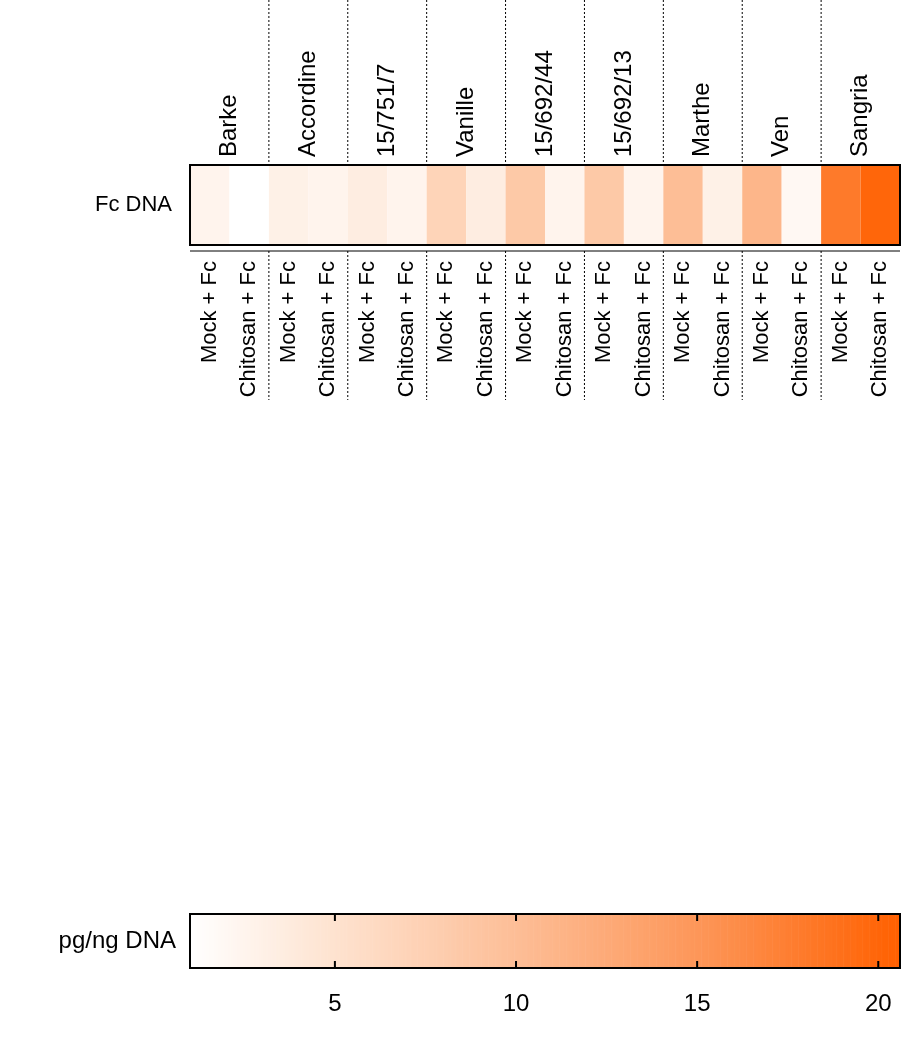 The height and width of the screenshot is (1040, 914). What do you see at coordinates (516, 1002) in the screenshot?
I see `color-bar-label: 10` at bounding box center [516, 1002].